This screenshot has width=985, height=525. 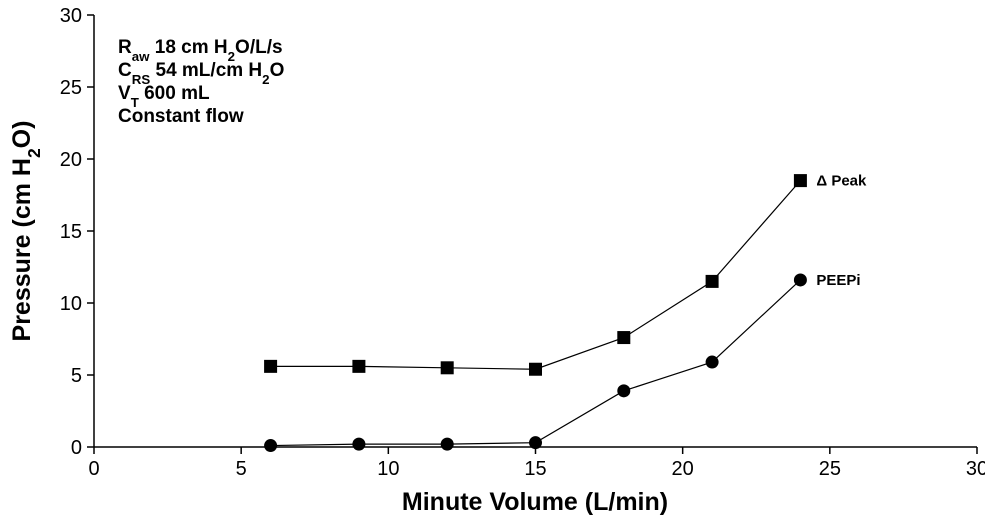 I want to click on text-run: O/L/s, so click(x=259, y=47).